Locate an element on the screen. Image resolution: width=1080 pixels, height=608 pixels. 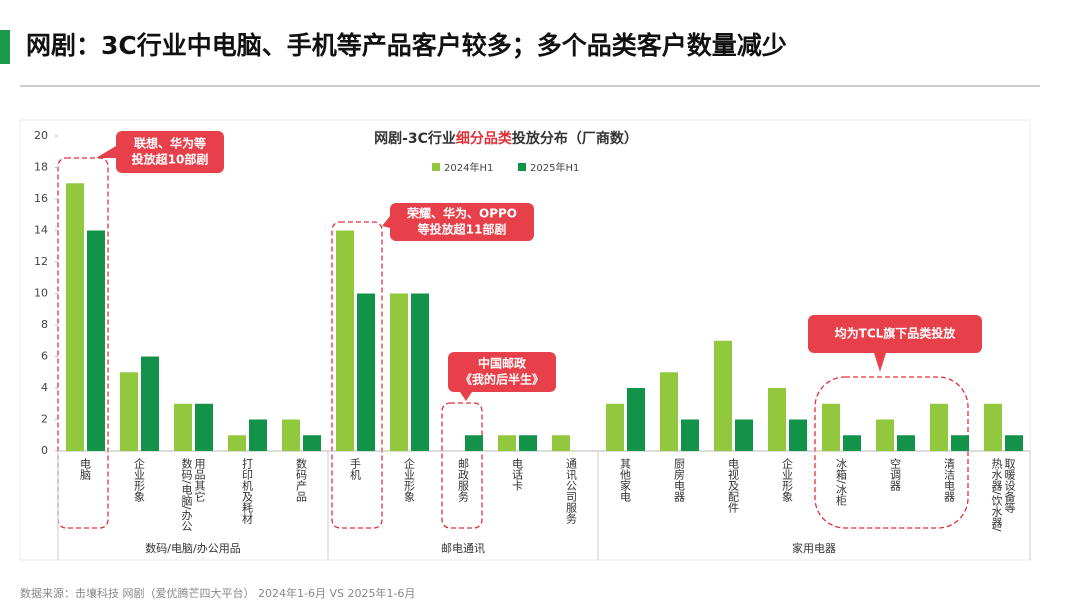
callout: 中国邮政《我的后半生》 is located at coordinates (502, 376).